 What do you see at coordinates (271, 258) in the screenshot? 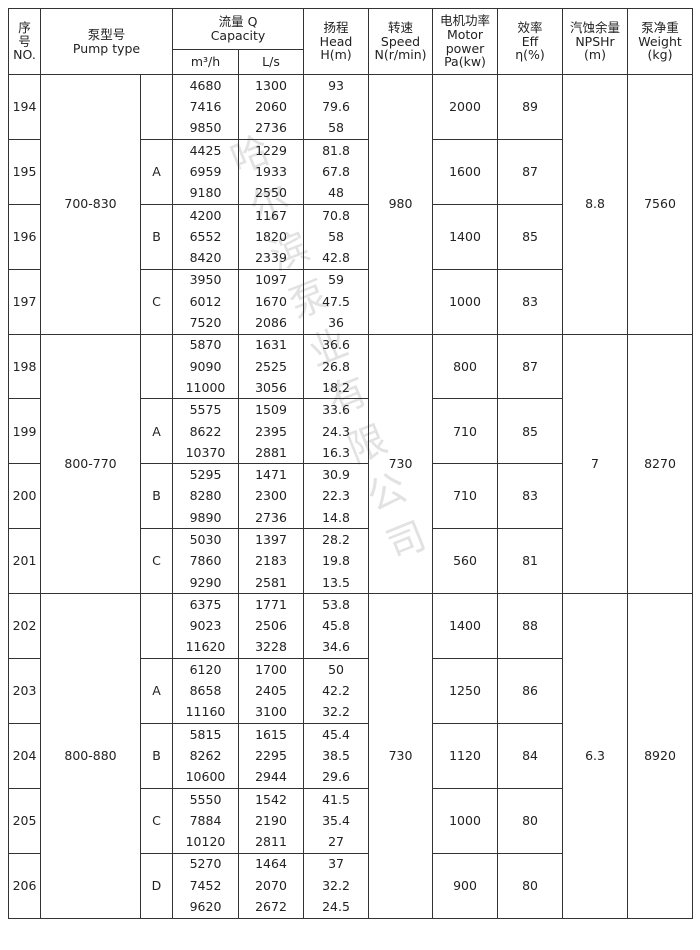
I see `cell-ls: 2339` at bounding box center [271, 258].